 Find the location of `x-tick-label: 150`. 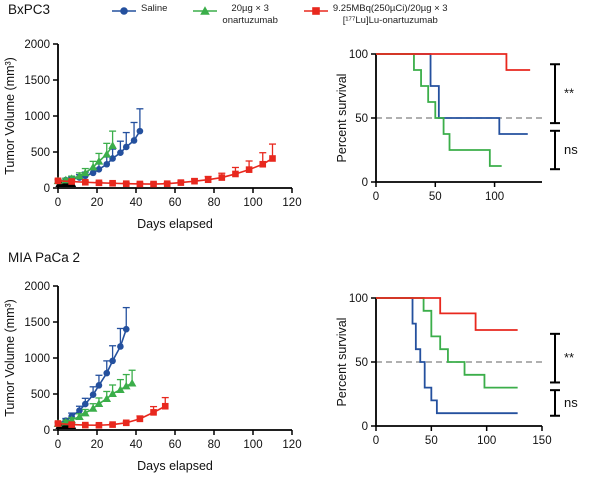

x-tick-label: 150 is located at coordinates (541, 441).